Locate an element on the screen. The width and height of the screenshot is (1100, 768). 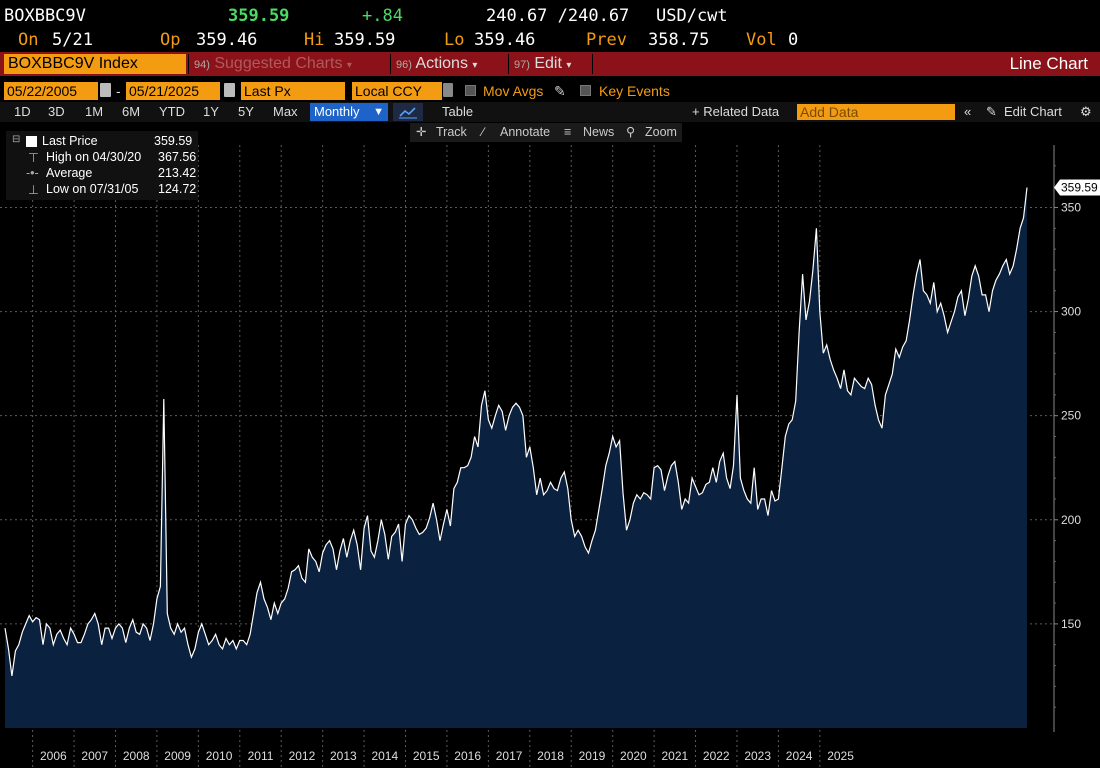
last-price: 359.59 is located at coordinates (259, 16).